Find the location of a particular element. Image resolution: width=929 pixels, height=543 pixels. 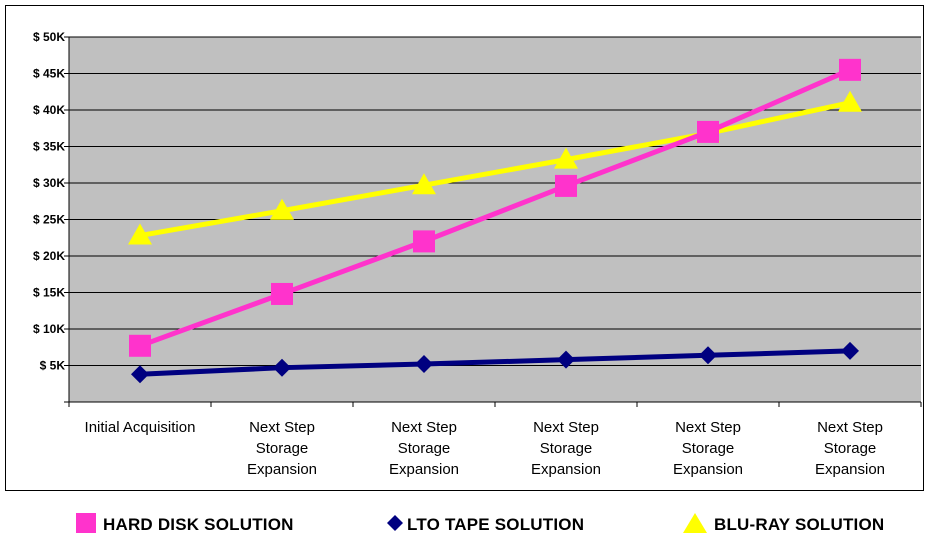

y-tick-label: $ 50K is located at coordinates (49, 37).